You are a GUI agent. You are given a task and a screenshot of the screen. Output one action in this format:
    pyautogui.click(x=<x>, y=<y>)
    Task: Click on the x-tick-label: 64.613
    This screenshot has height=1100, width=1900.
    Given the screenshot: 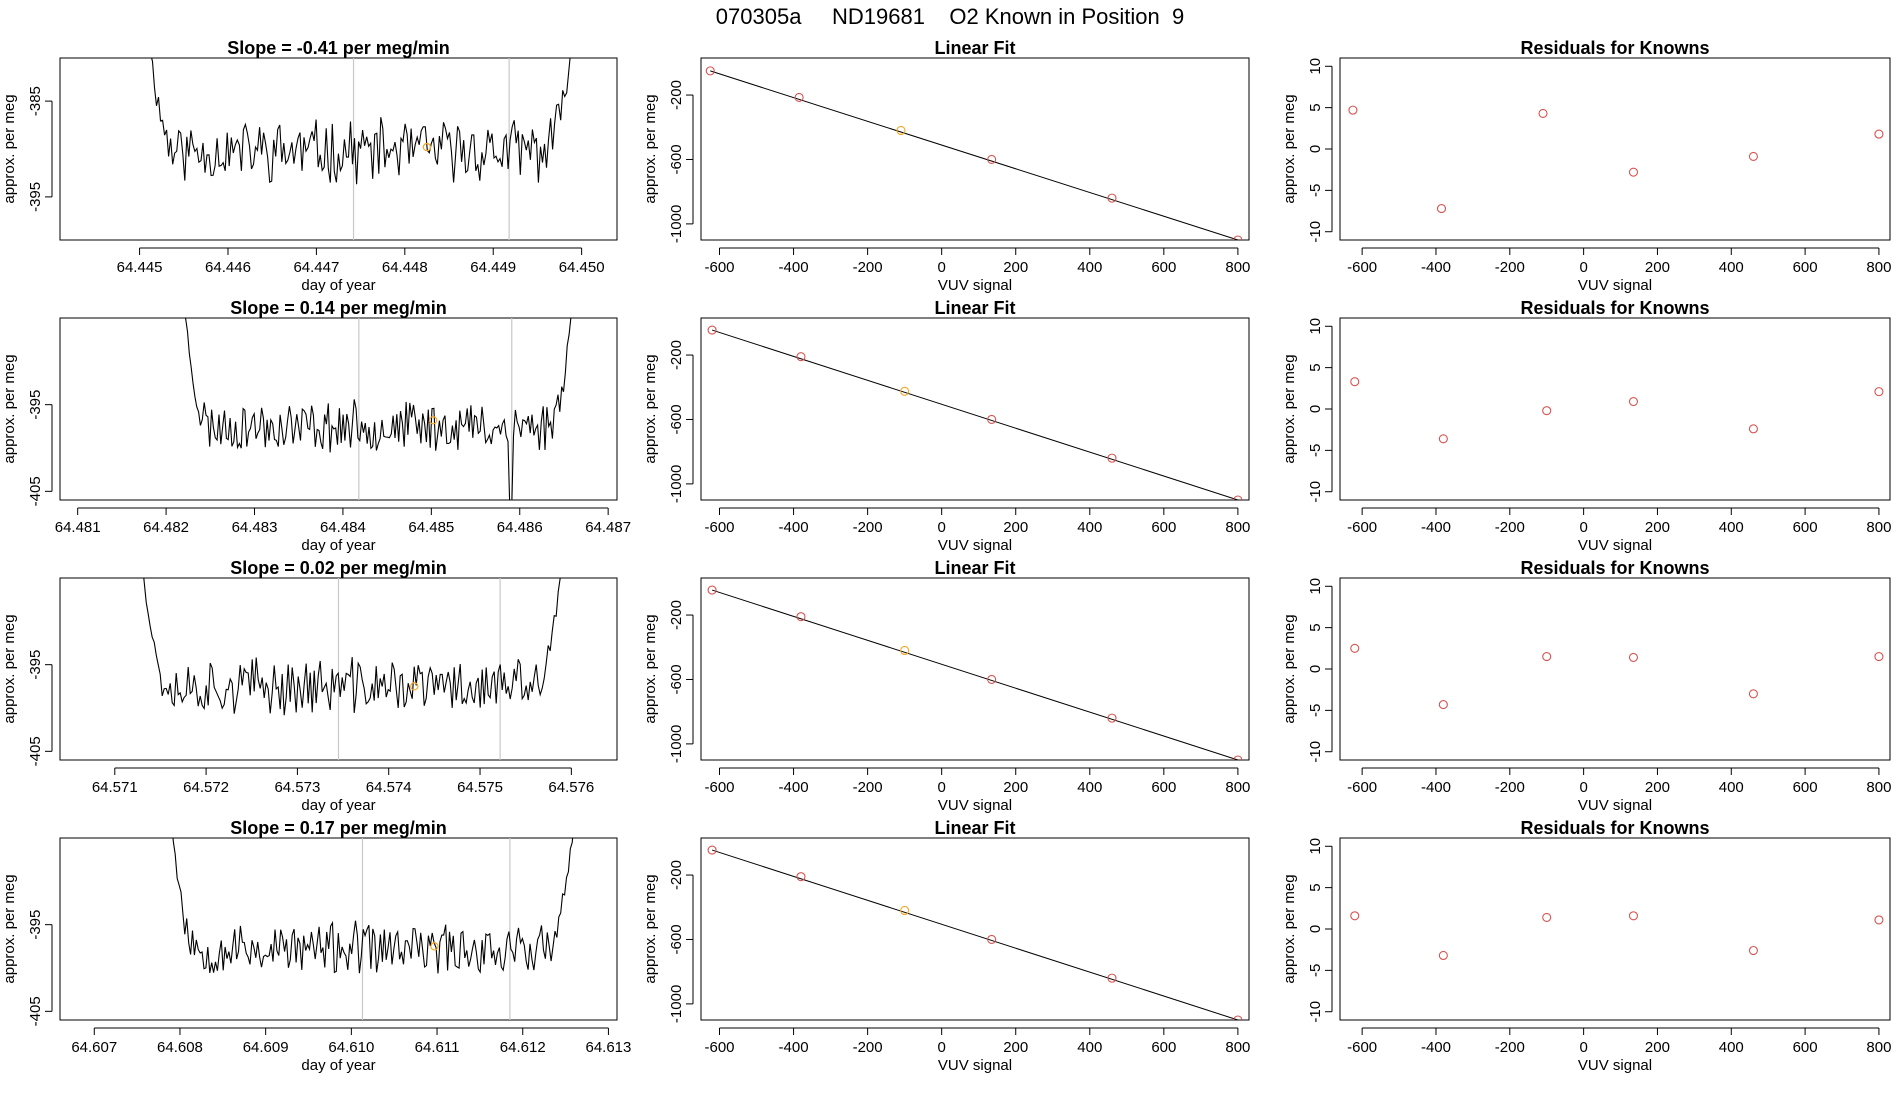 What is the action you would take?
    pyautogui.click(x=608, y=1047)
    